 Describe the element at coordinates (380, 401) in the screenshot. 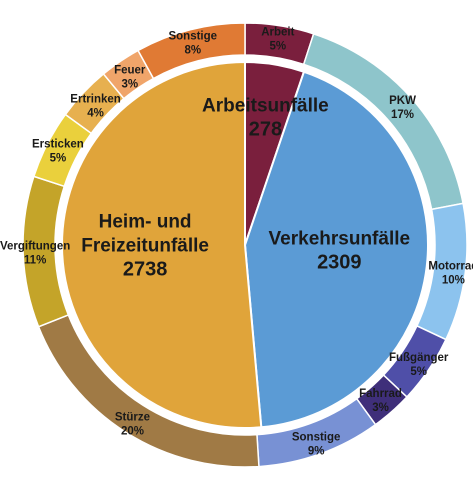

I see `outer-label-fahrrad-4: Fahrrad 3%` at that location.